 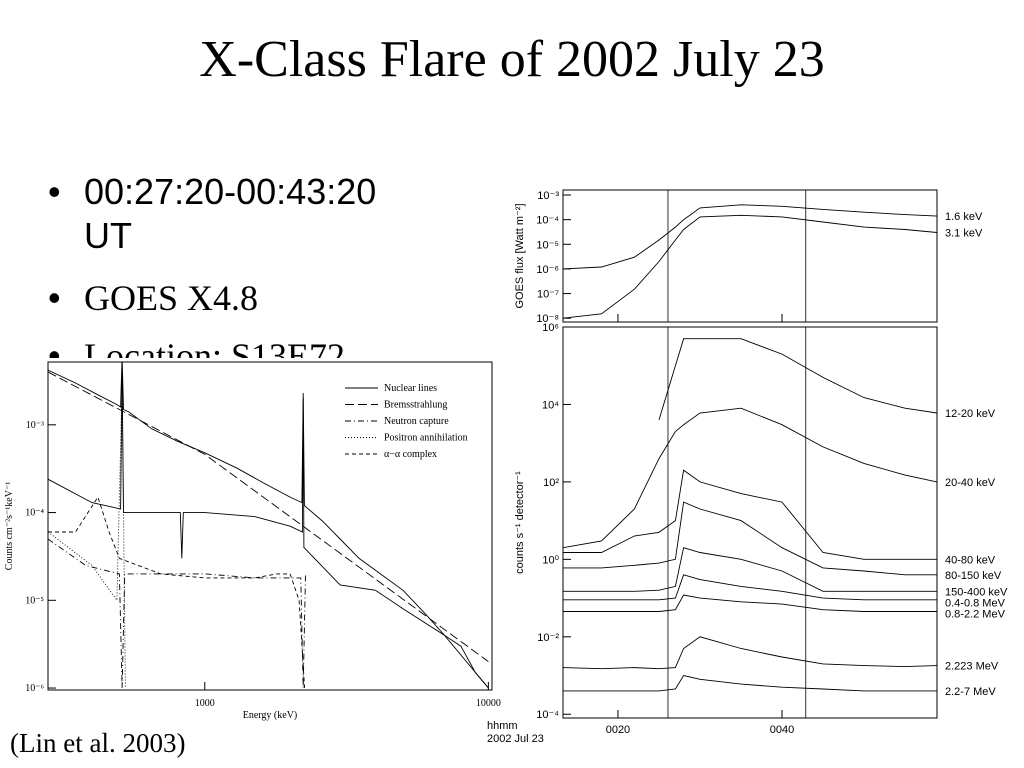 I want to click on series-label: 20-40 keV, so click(x=970, y=483).